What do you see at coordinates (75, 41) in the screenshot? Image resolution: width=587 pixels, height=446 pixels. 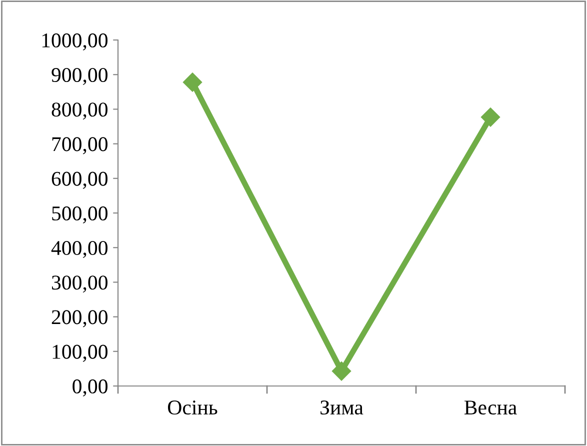 I see `y-tick-label: 1000,00` at bounding box center [75, 41].